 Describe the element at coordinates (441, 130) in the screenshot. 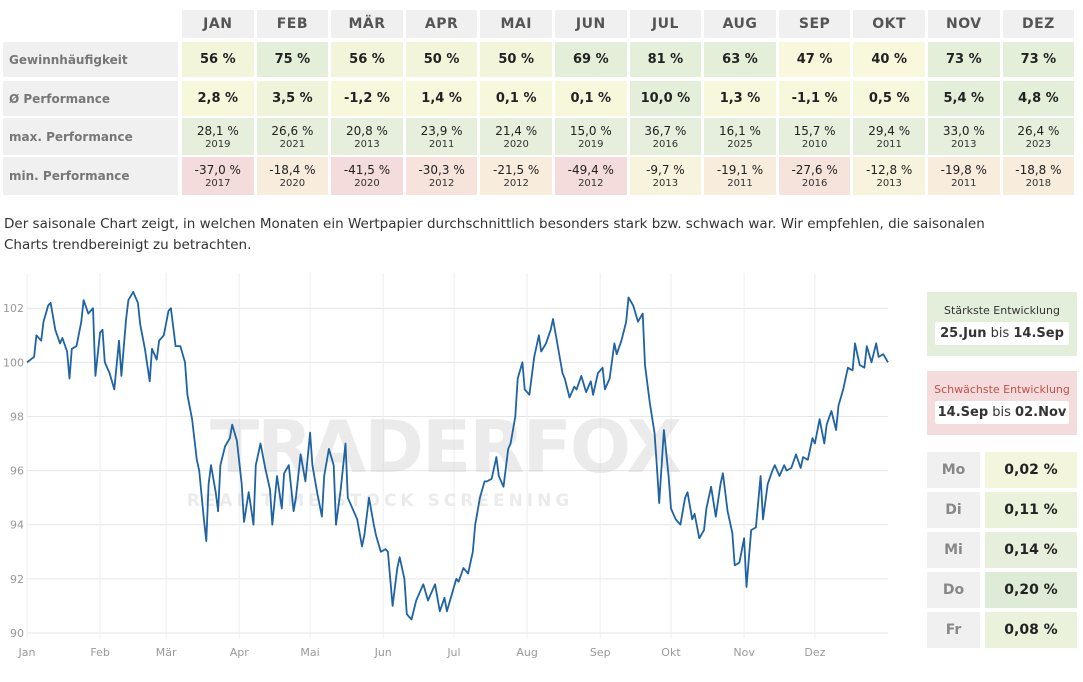

I see `cell-value: 23,9 %` at that location.